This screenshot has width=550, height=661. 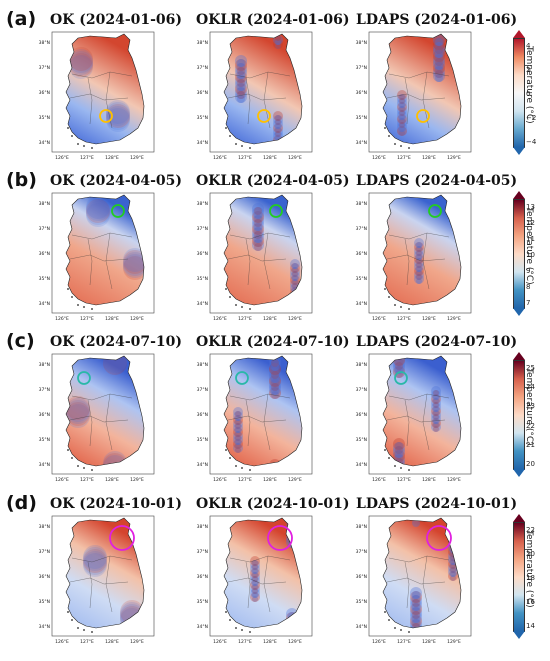 What do you see at coordinates (528, 46) in the screenshot?
I see `colorbar-tick-label: 4` at bounding box center [528, 46].